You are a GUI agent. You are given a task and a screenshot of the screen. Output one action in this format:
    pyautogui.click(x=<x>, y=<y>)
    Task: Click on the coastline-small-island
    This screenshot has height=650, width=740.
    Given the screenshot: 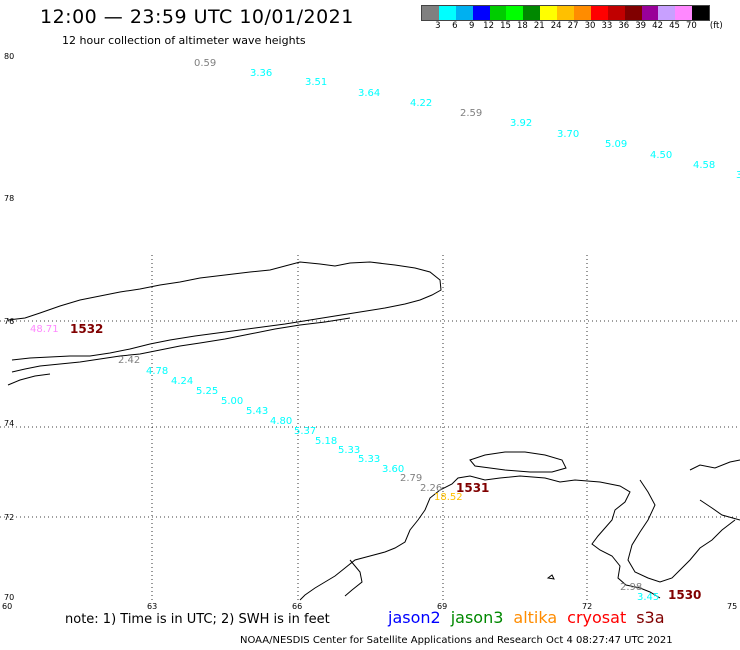 What is the action you would take?
    pyautogui.click(x=550, y=577)
    